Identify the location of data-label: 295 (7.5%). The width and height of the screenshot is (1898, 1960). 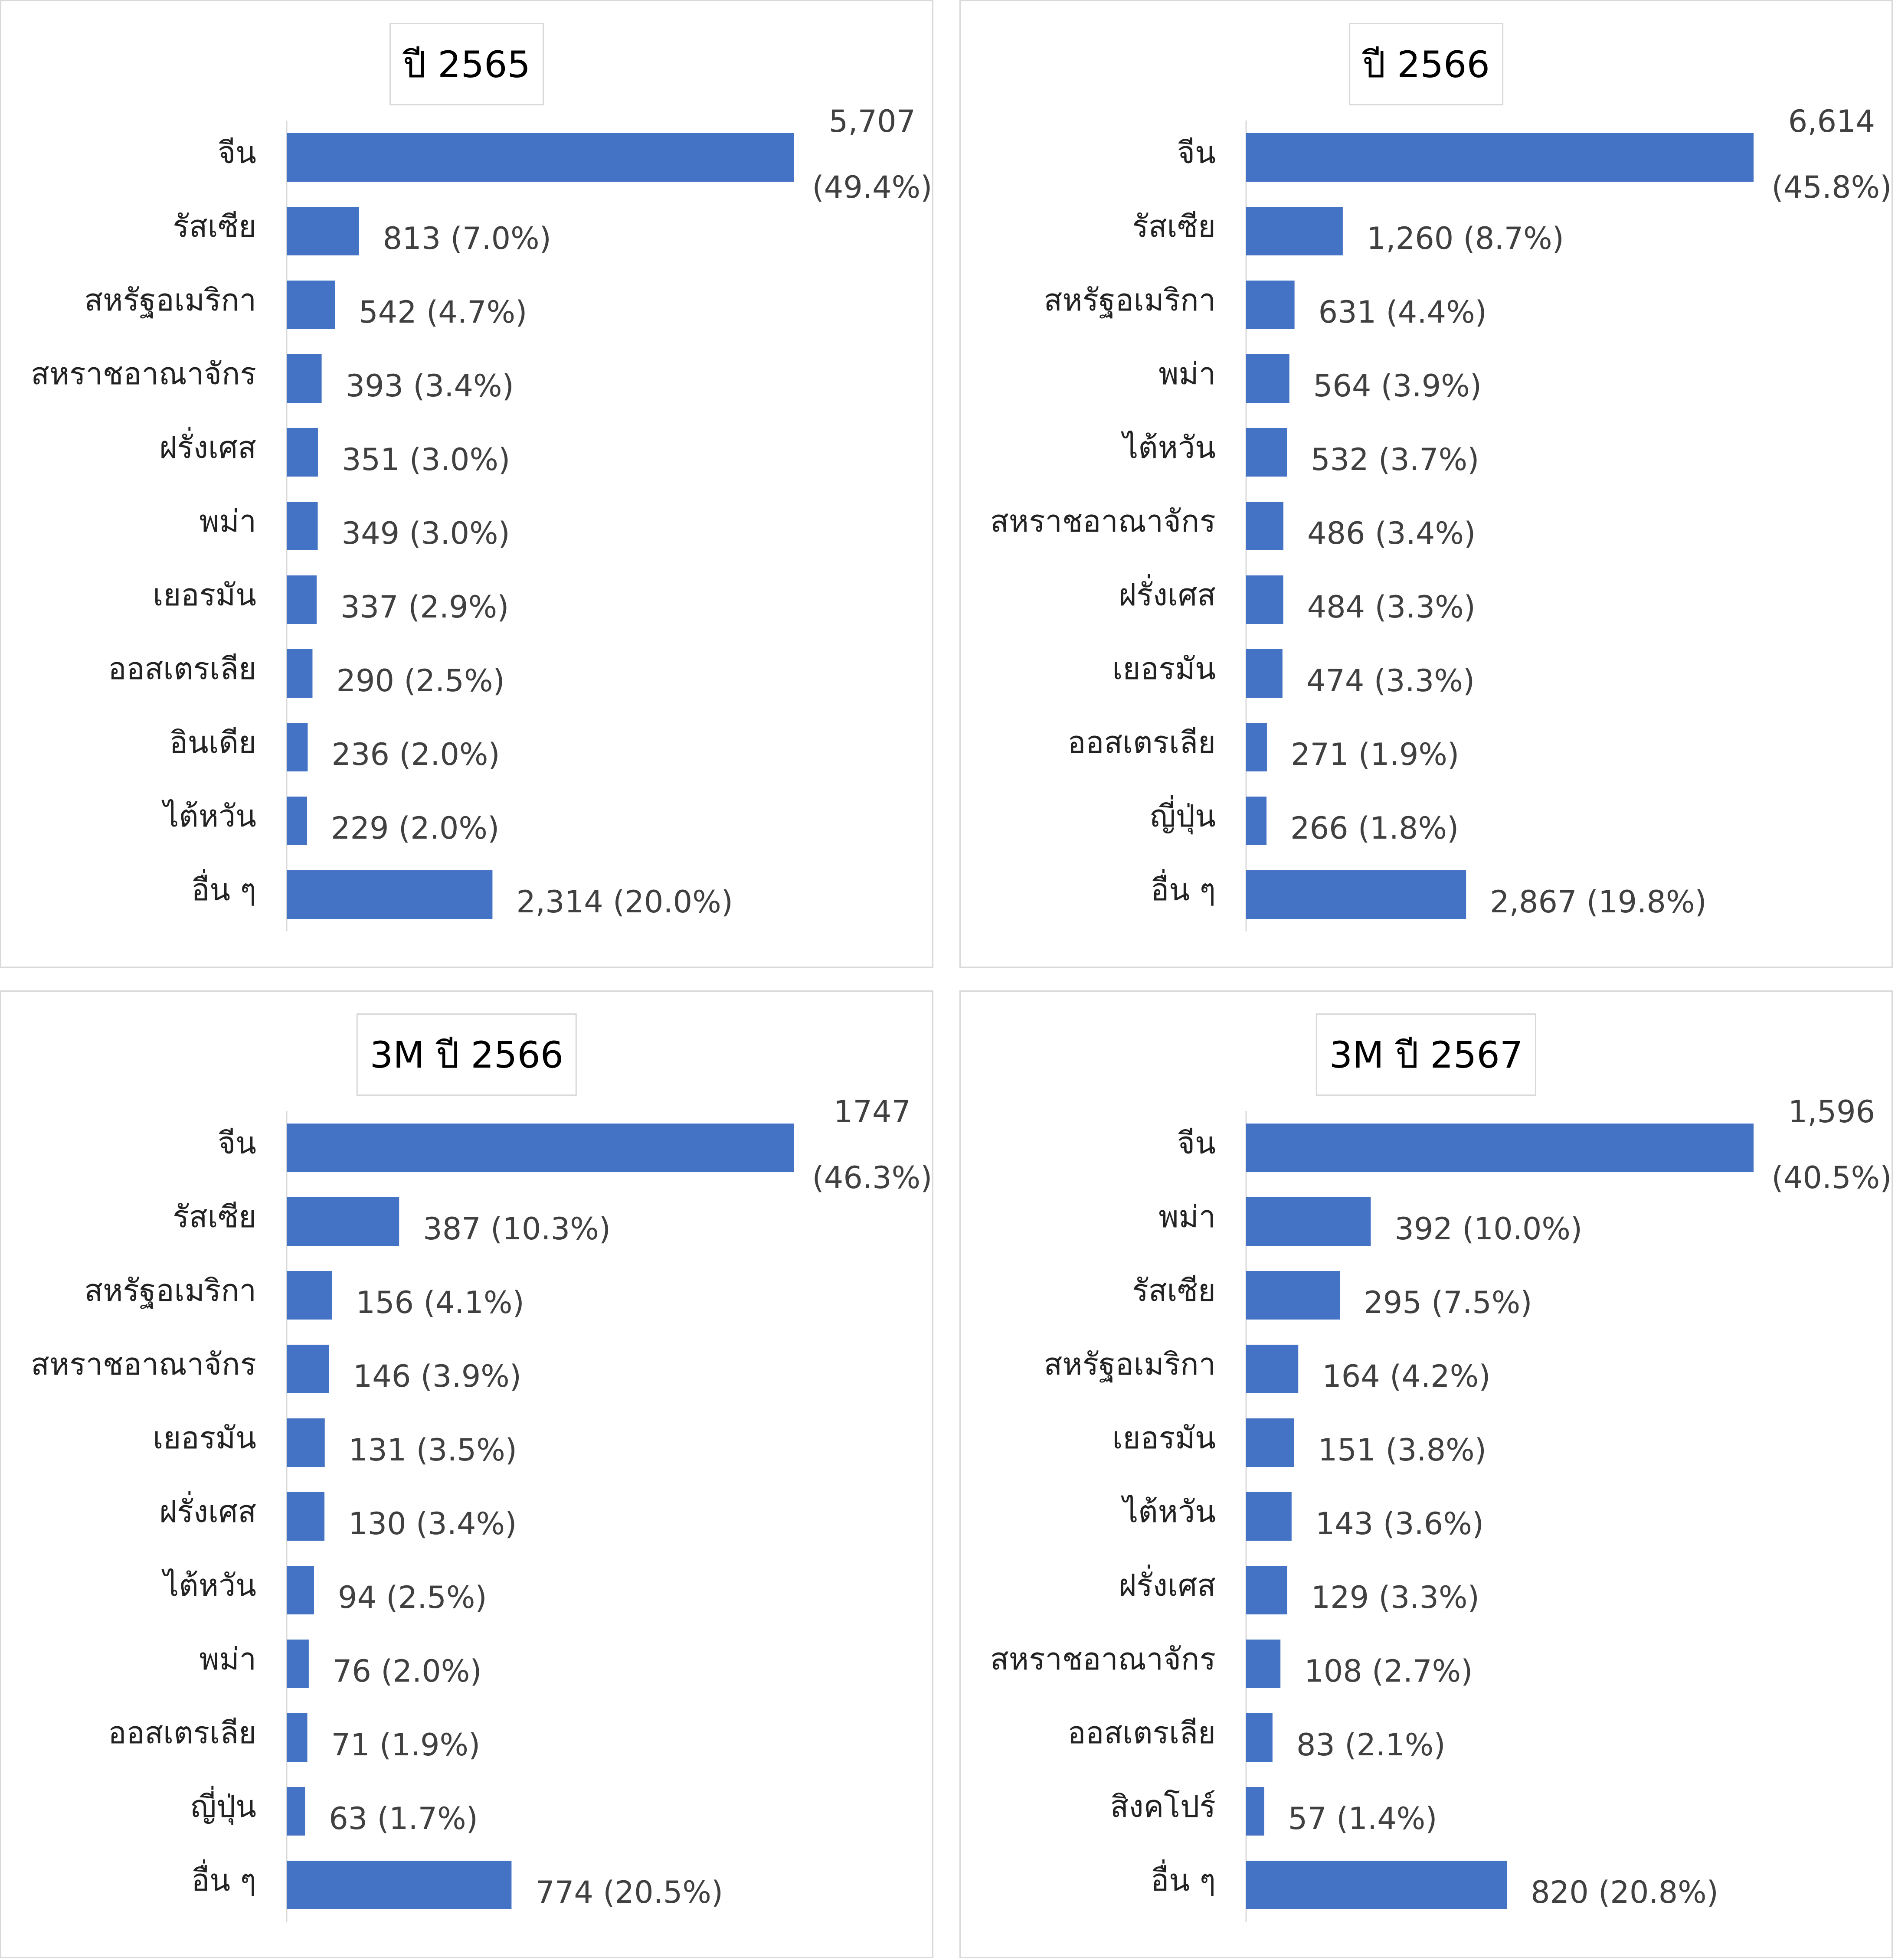
(1448, 1302).